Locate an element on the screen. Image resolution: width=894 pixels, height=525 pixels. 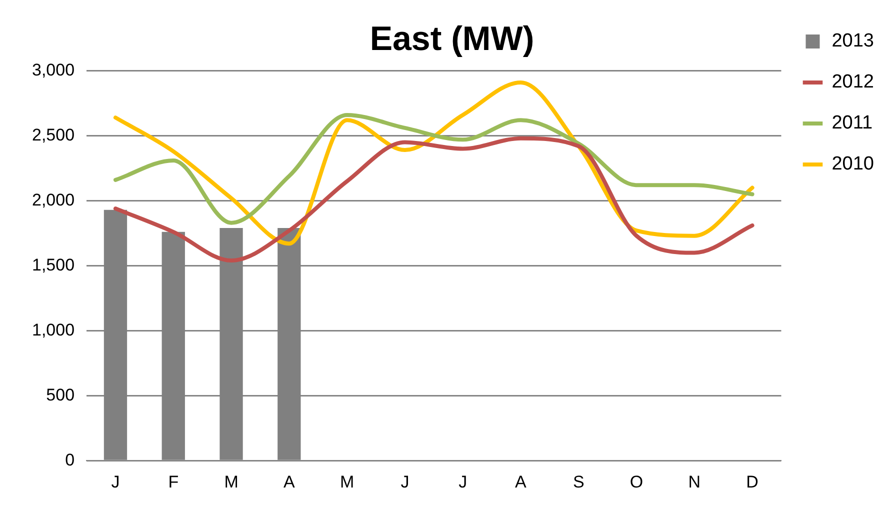
x-tick-label: D is located at coordinates (752, 482).